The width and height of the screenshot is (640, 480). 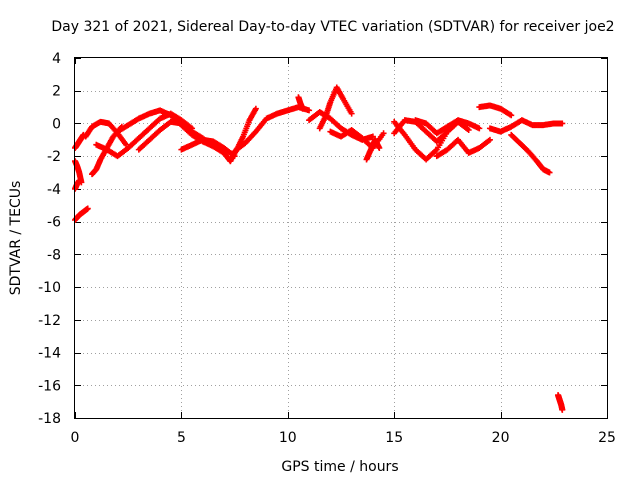 What do you see at coordinates (54, 190) in the screenshot?
I see `y-tick-label: -4` at bounding box center [54, 190].